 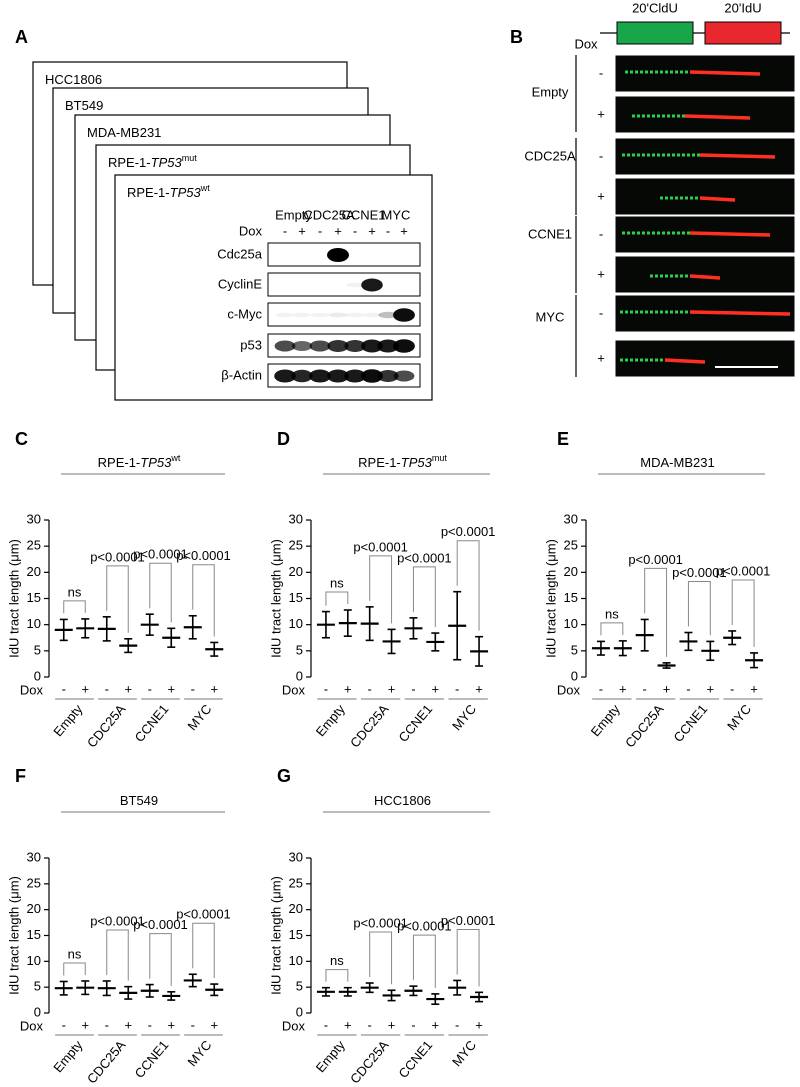 I want to click on text-part: wt, so click(x=205, y=188).